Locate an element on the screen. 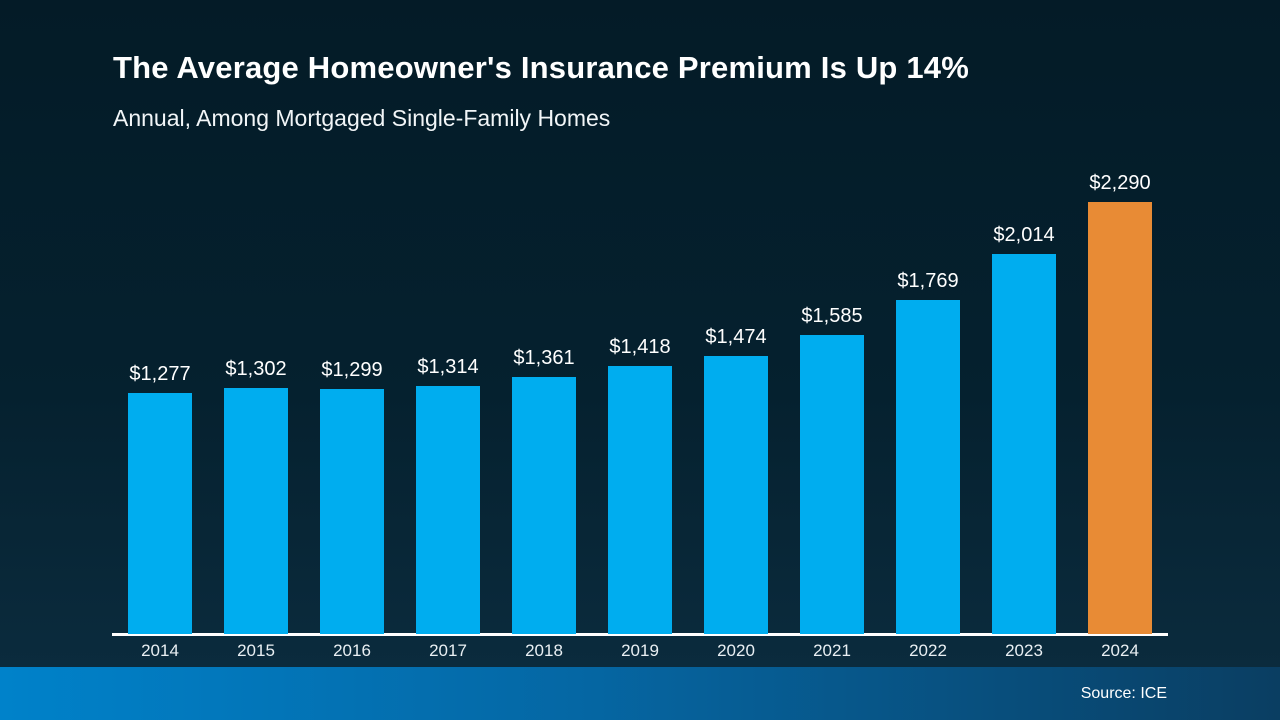 Image resolution: width=1280 pixels, height=720 pixels. year-label-2015: 2015 is located at coordinates (256, 650).